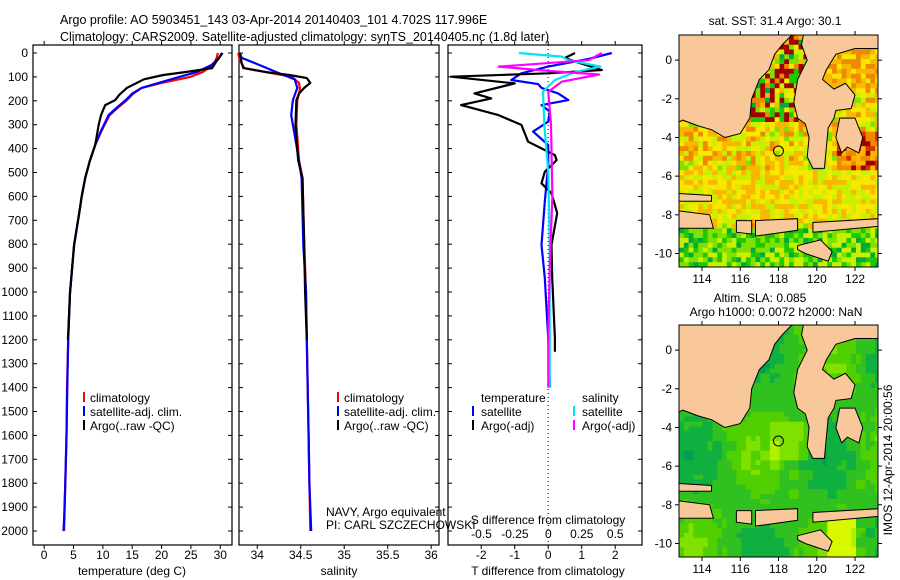 This screenshot has width=900, height=580. What do you see at coordinates (744, 517) in the screenshot?
I see `land` at bounding box center [744, 517].